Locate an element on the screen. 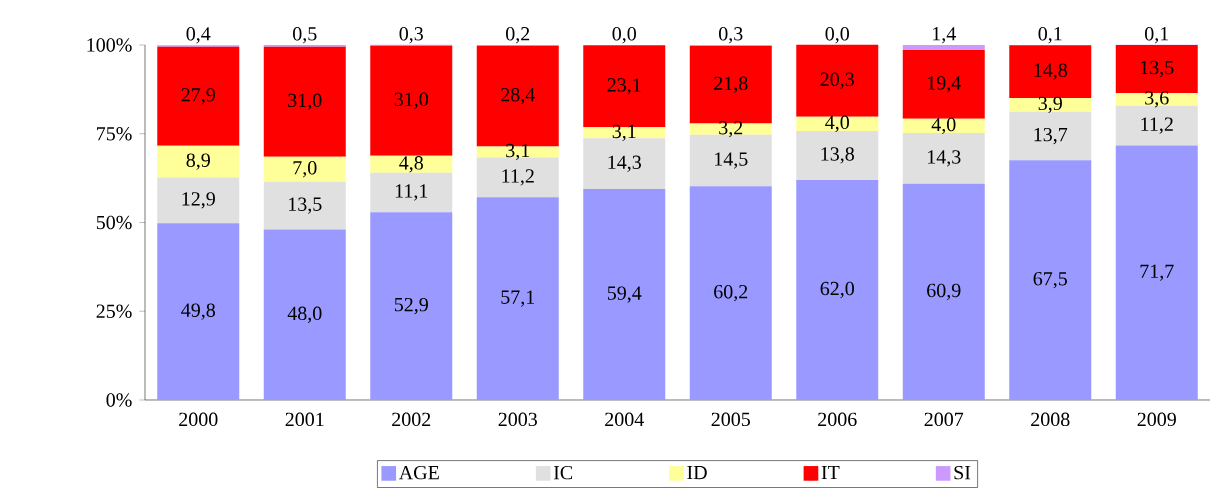  data-label: 13,7 is located at coordinates (1051, 136).